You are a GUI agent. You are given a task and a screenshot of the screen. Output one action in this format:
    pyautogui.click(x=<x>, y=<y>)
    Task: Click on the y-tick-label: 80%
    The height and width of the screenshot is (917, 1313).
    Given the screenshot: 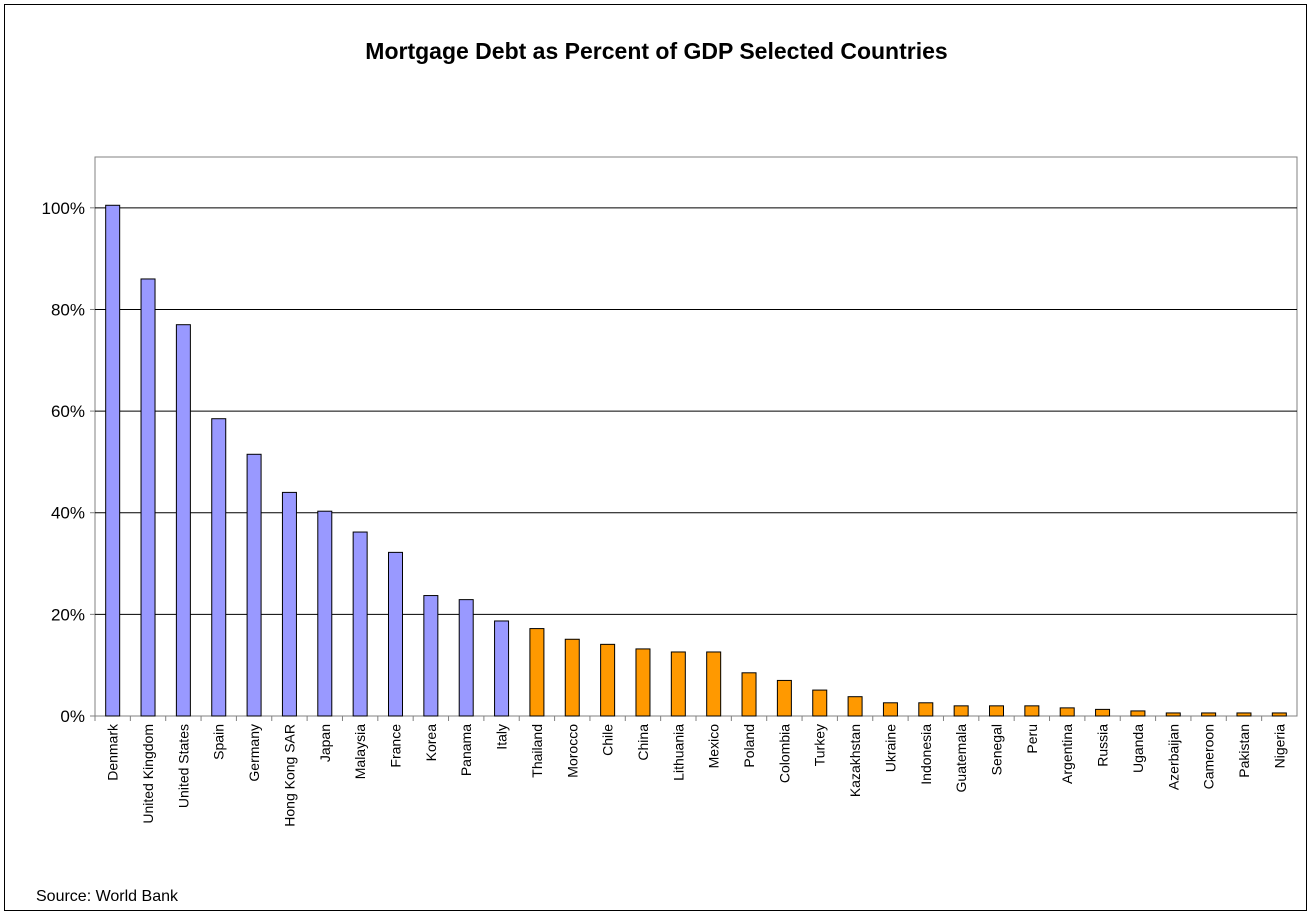 What is the action you would take?
    pyautogui.click(x=68, y=309)
    